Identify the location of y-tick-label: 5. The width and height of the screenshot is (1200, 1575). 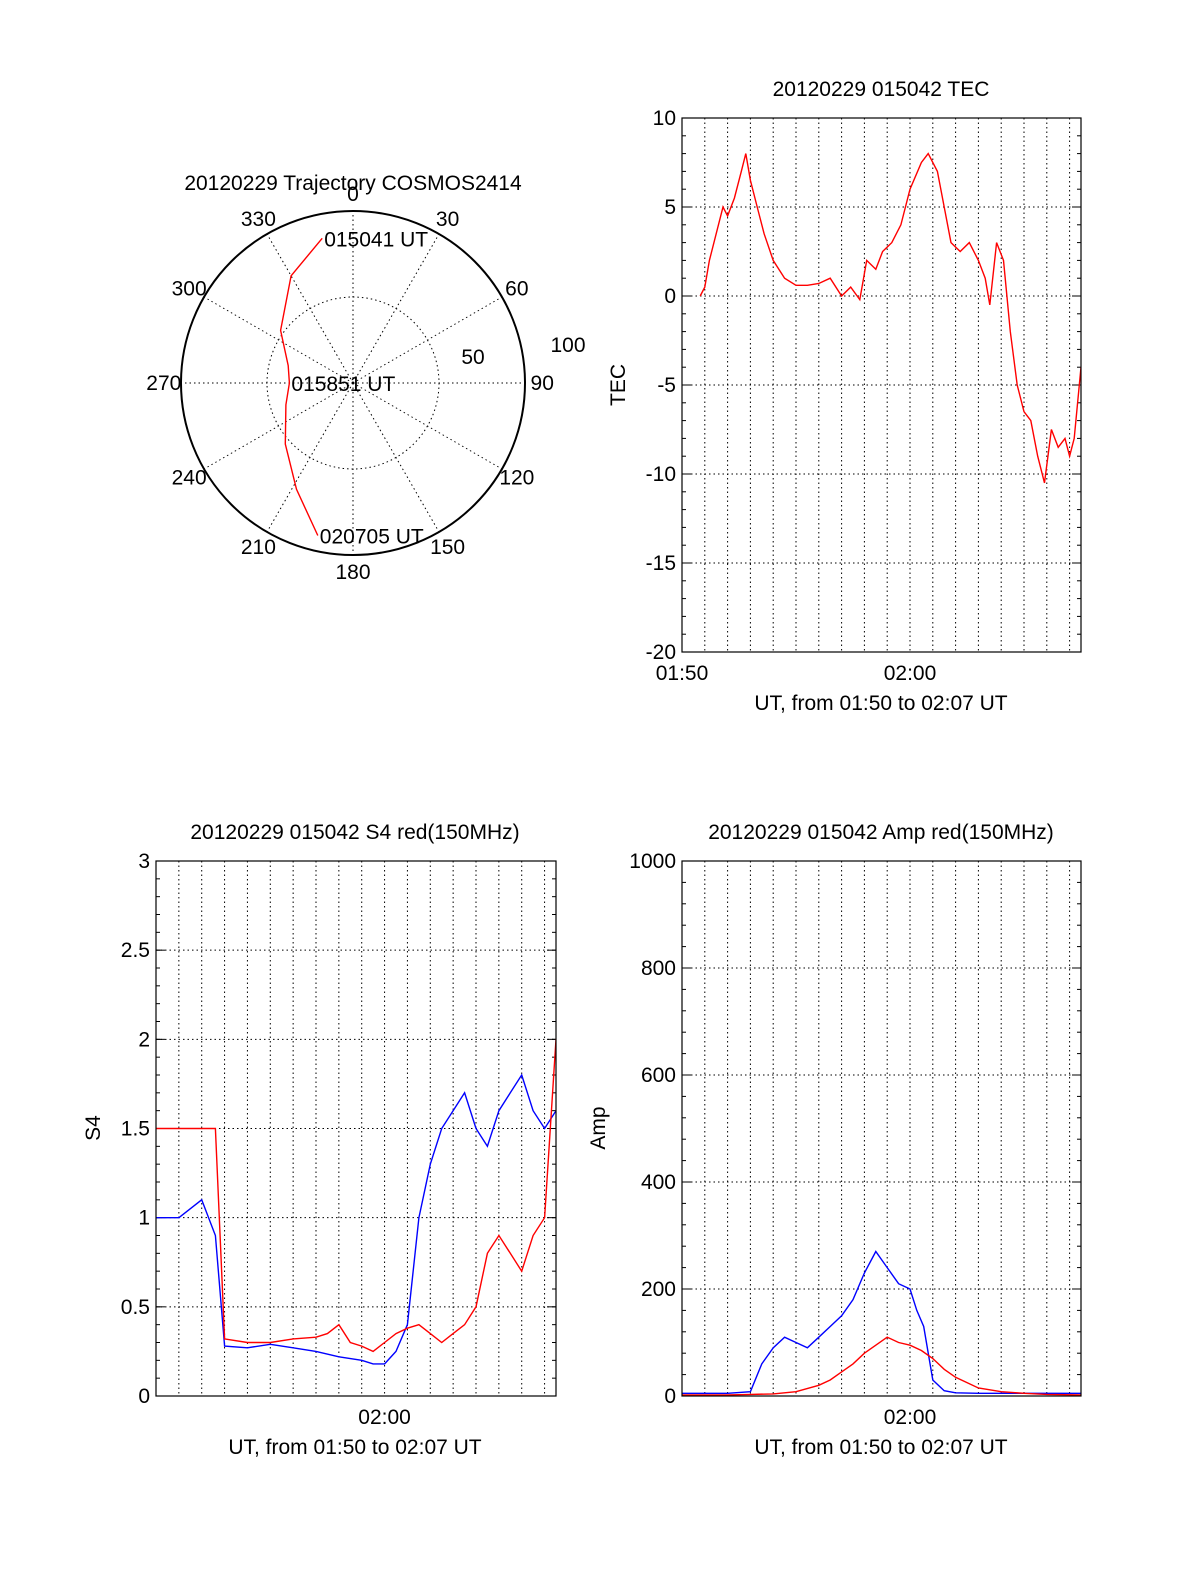
(670, 207).